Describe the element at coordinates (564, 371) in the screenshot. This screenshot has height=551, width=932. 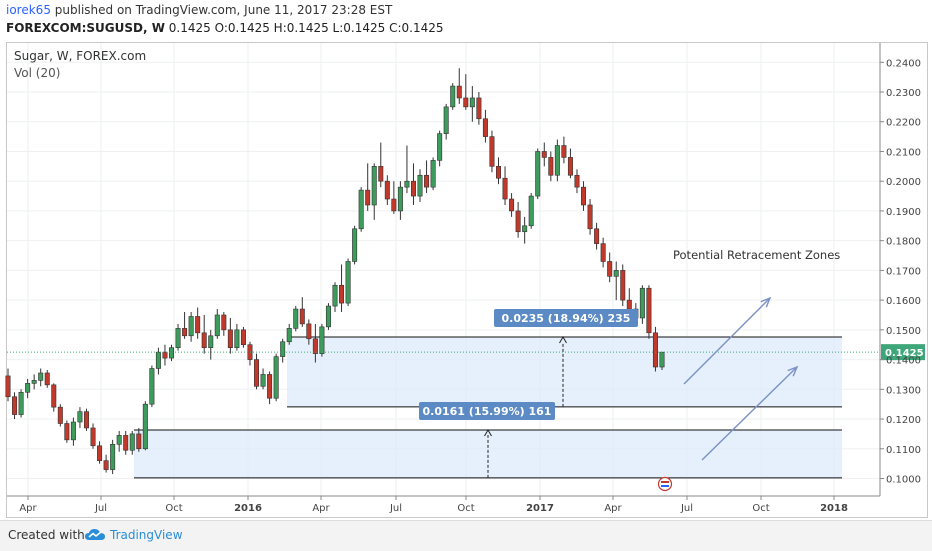
I see `retracement-zone` at that location.